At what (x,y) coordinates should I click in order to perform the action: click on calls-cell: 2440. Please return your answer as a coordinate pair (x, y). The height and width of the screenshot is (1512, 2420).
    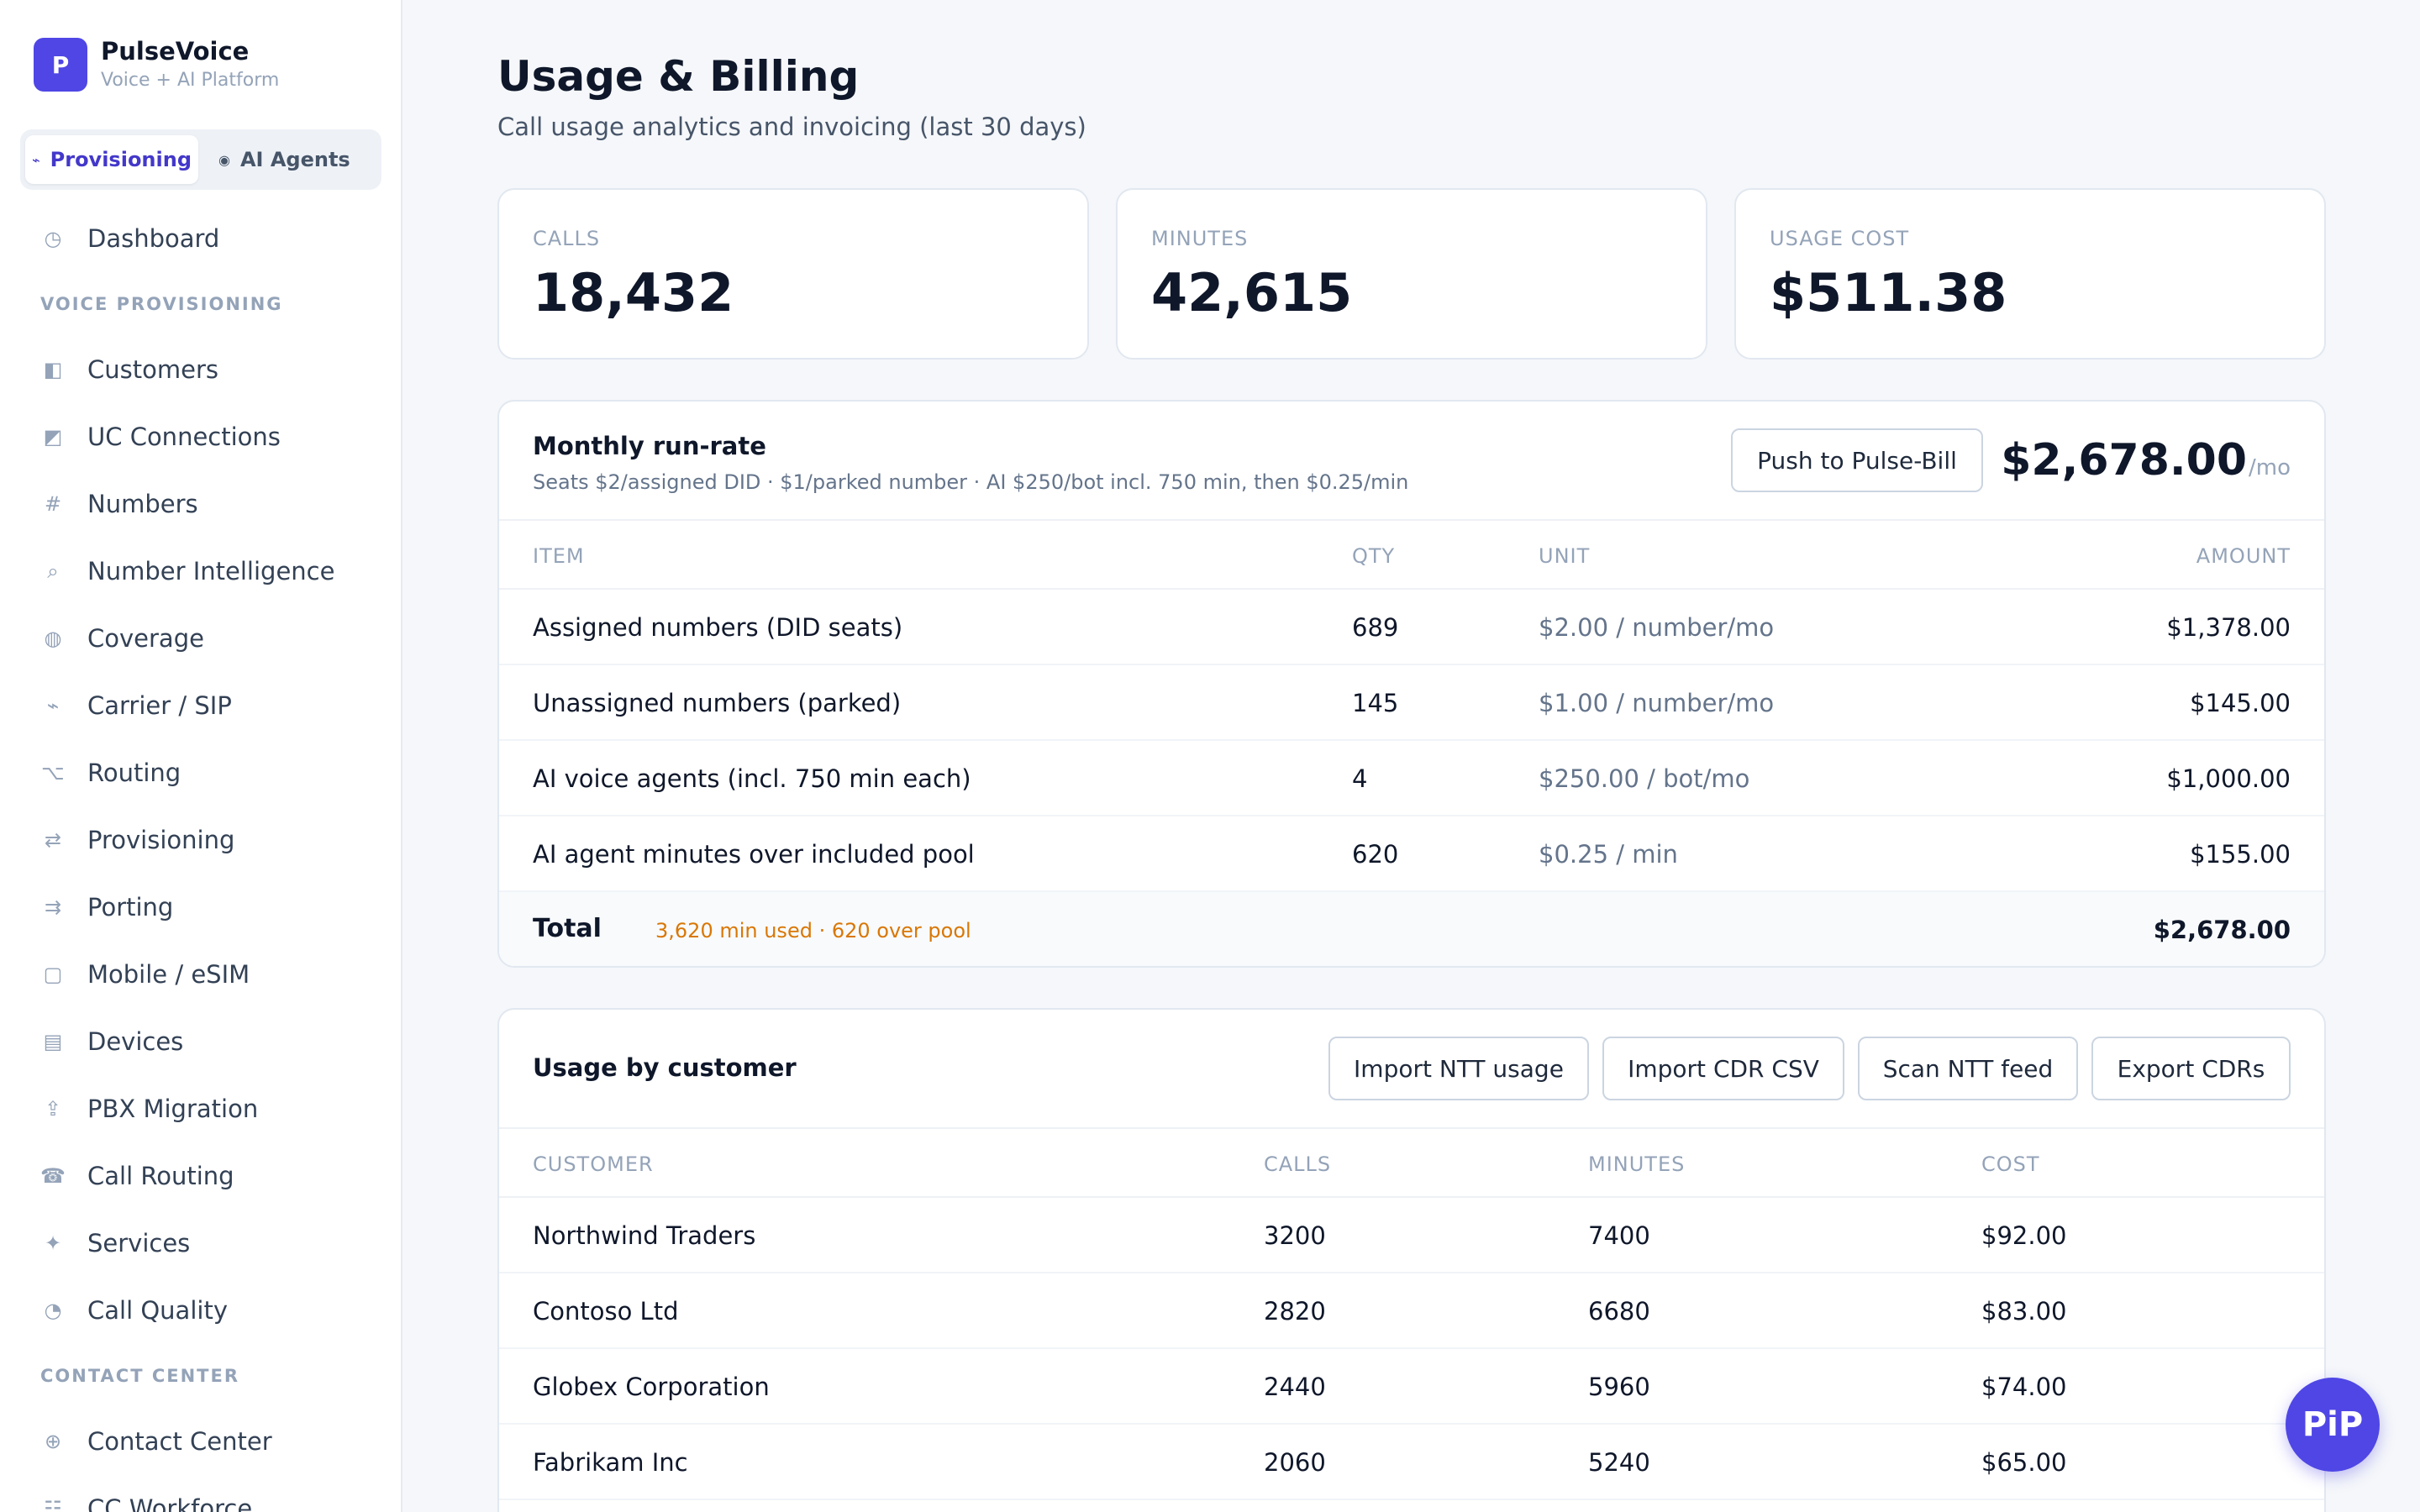
    Looking at the image, I should click on (1295, 1387).